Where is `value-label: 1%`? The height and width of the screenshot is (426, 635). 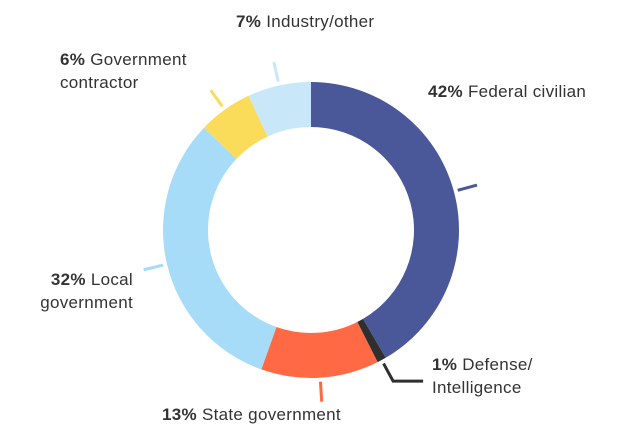 value-label: 1% is located at coordinates (445, 364).